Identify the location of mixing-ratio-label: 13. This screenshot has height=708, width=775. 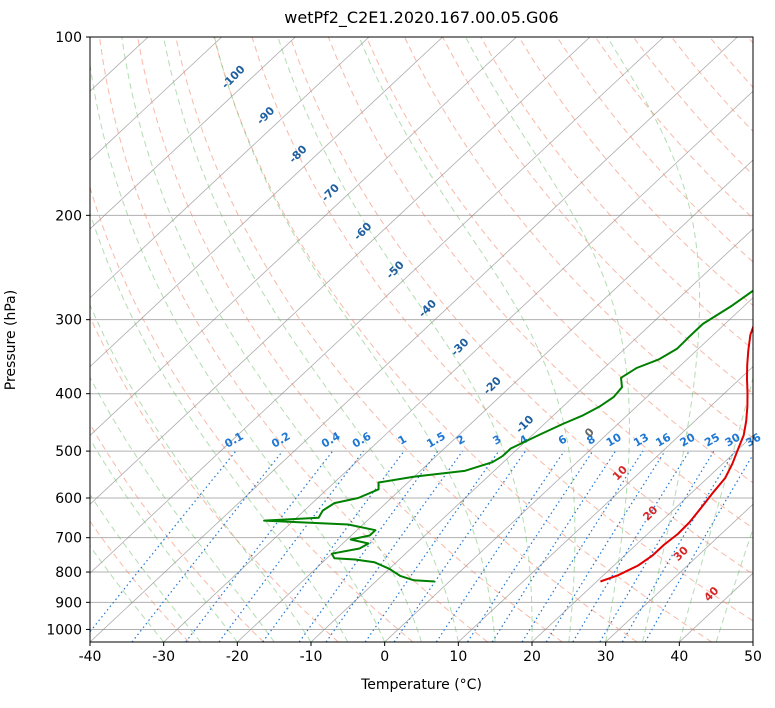
(641, 440).